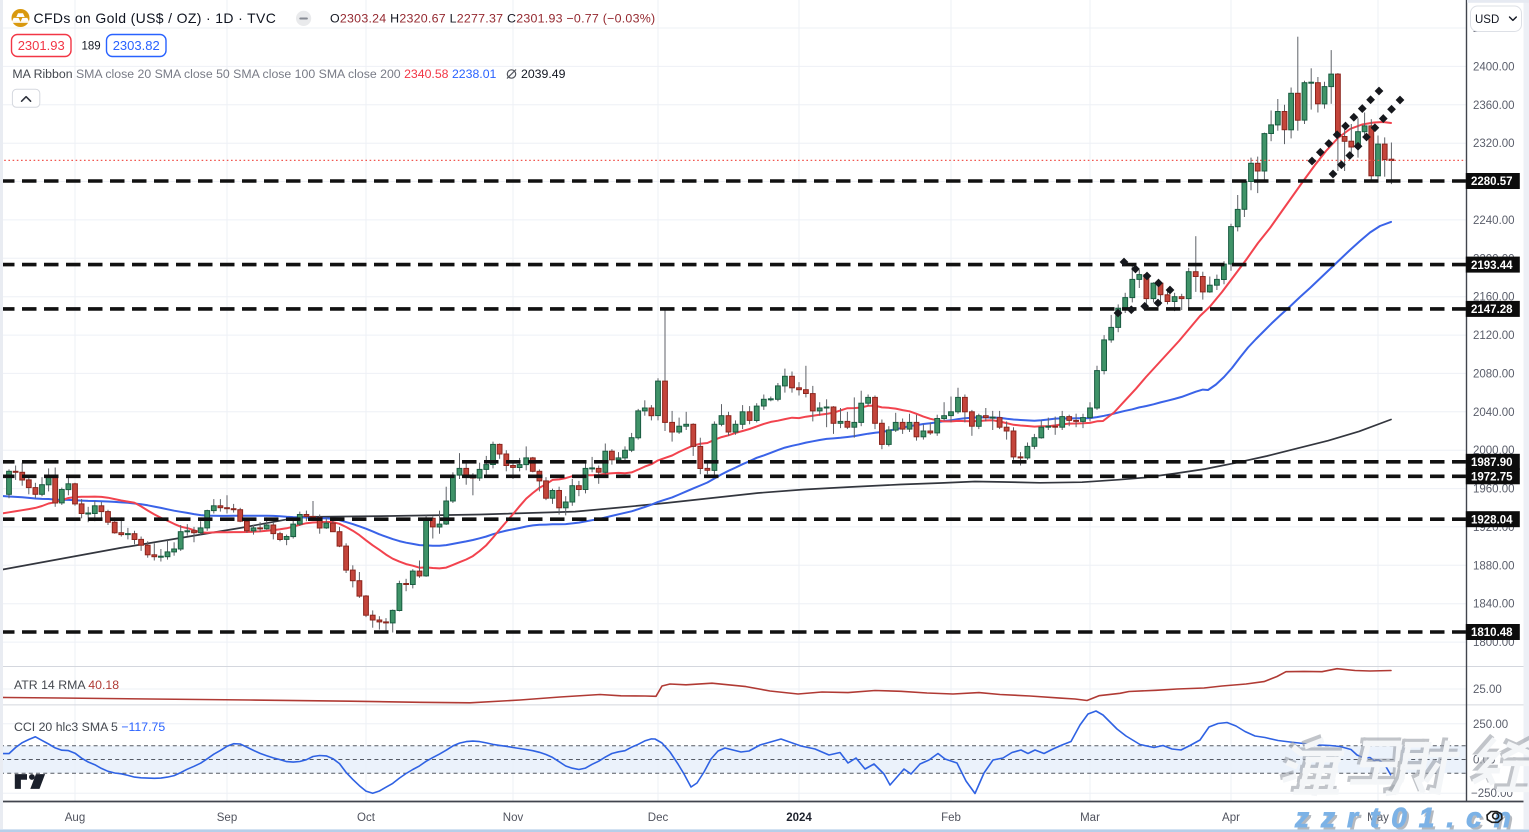  I want to click on svg-text: Sep, so click(227, 818).